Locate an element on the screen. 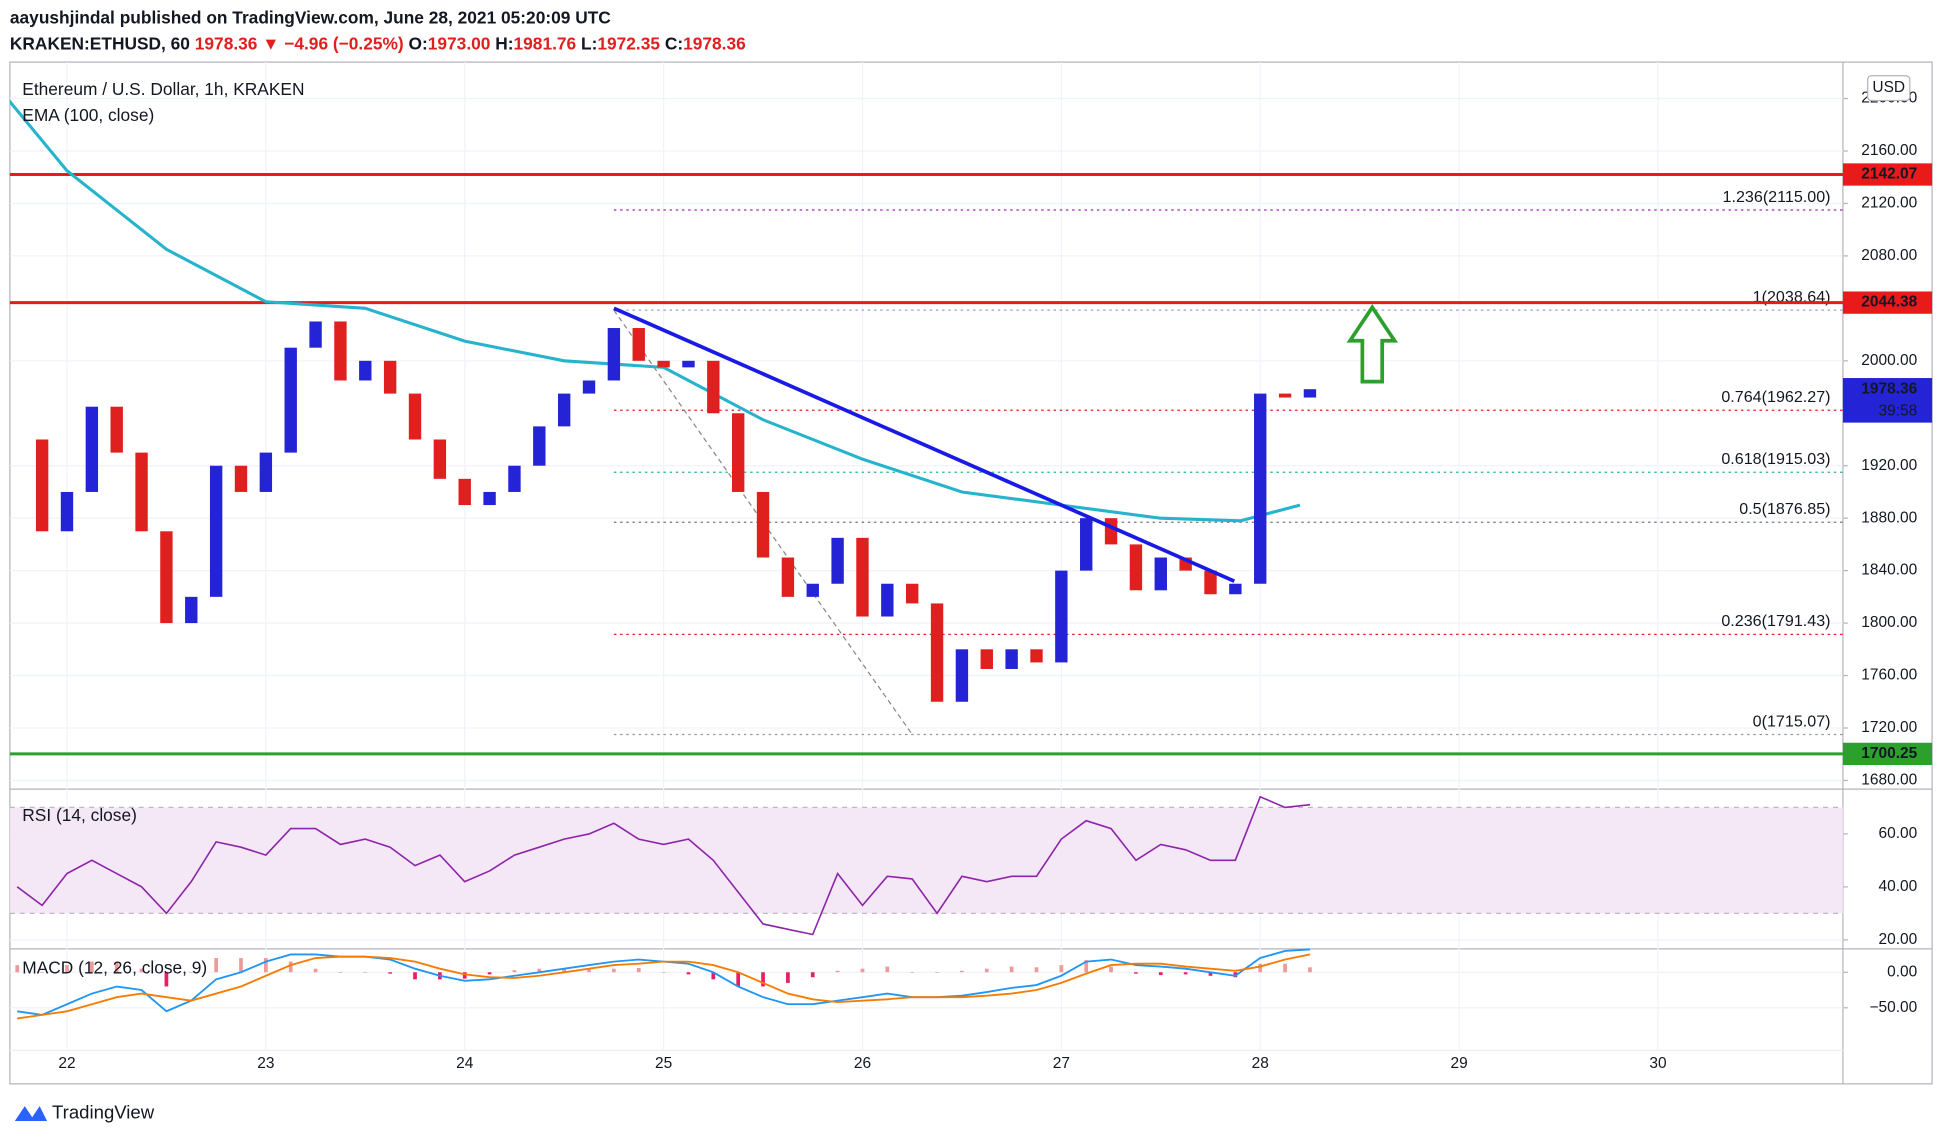 The height and width of the screenshot is (1141, 1942). ema-legend: EMA (100, close) is located at coordinates (88, 115).